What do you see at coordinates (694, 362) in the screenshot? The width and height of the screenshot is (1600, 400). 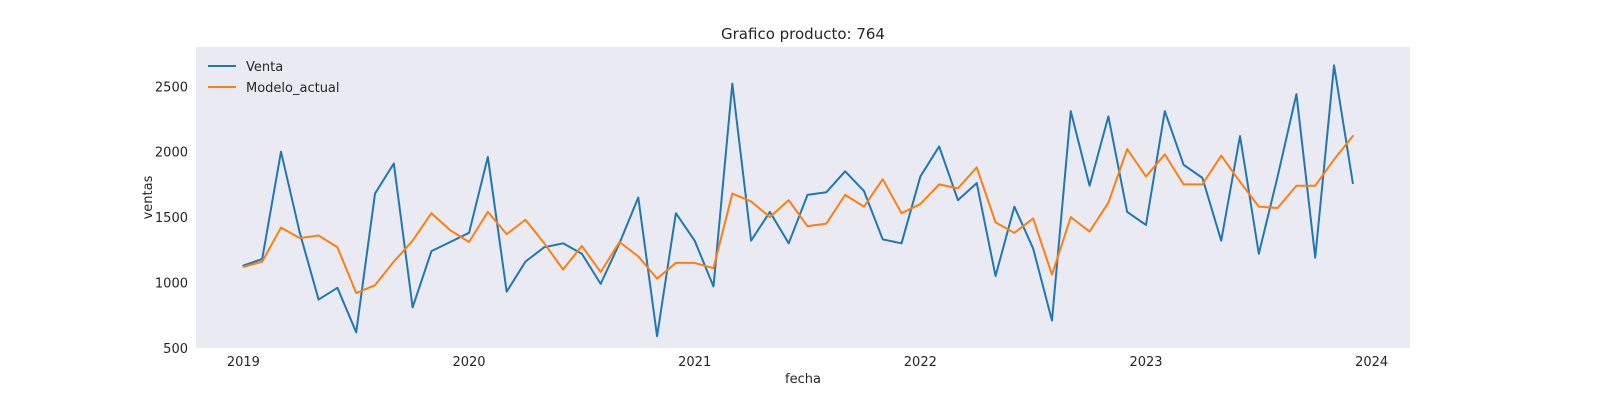 I see `x-tick-label: 2021` at bounding box center [694, 362].